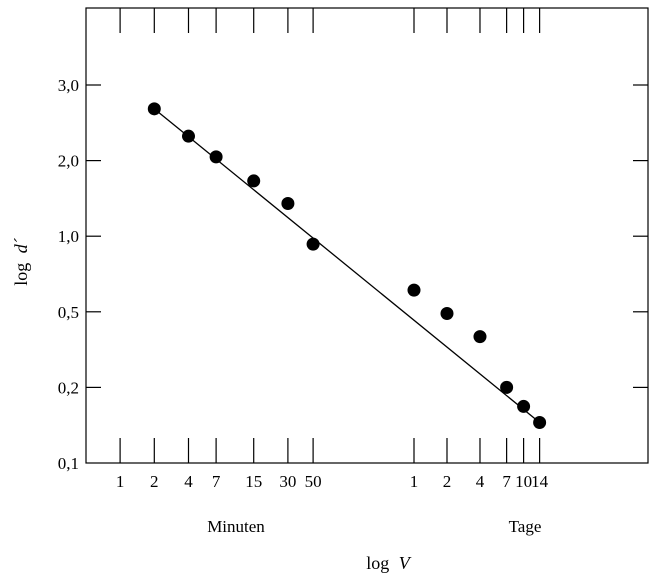  I want to click on y-axis-title-prefix: log, so click(21, 274).